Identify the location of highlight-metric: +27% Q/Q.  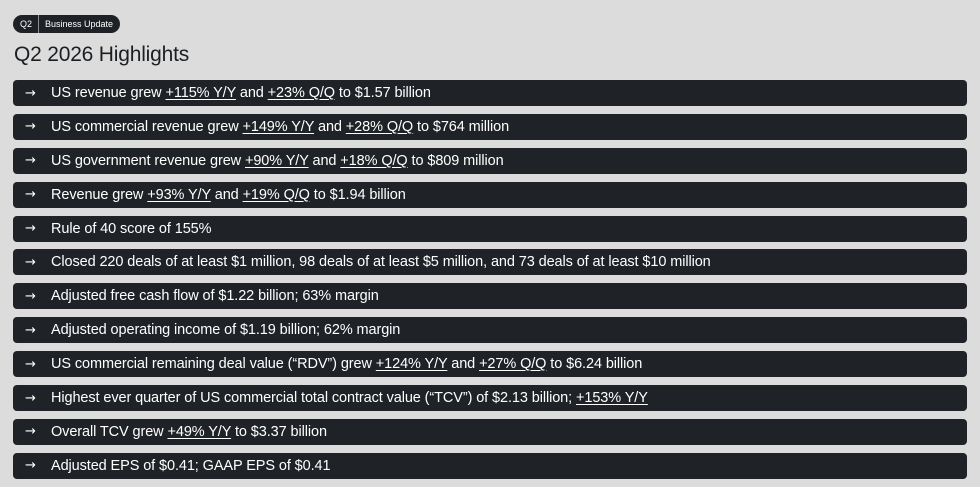
(513, 364).